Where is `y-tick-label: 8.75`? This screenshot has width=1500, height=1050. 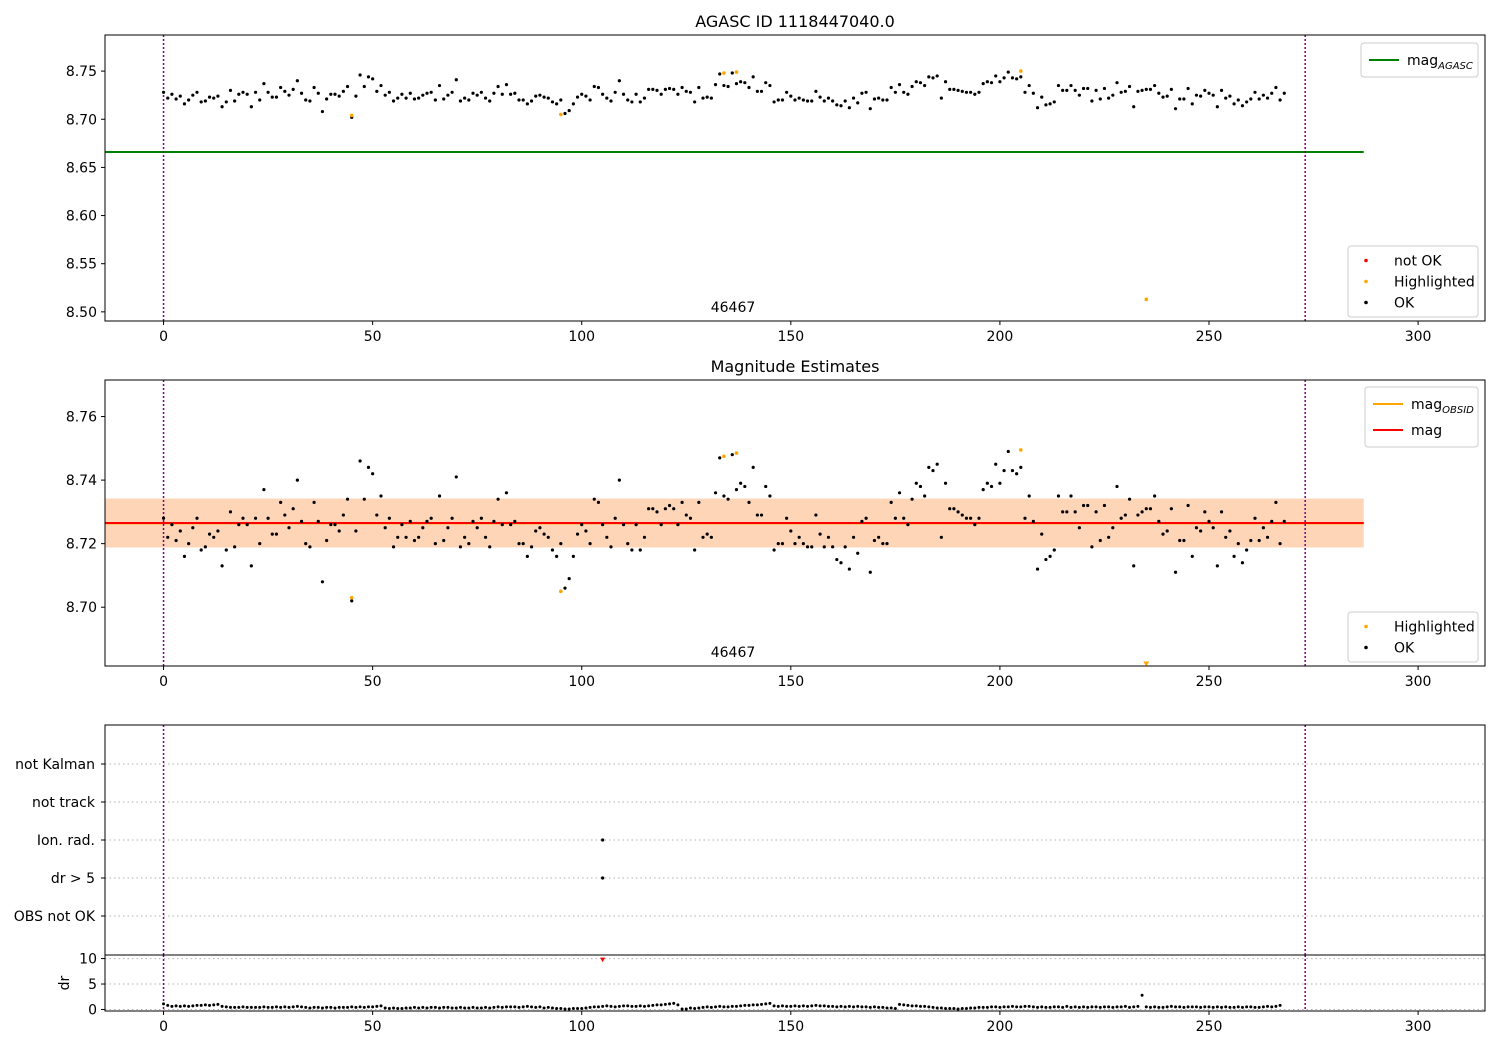 y-tick-label: 8.75 is located at coordinates (81, 72).